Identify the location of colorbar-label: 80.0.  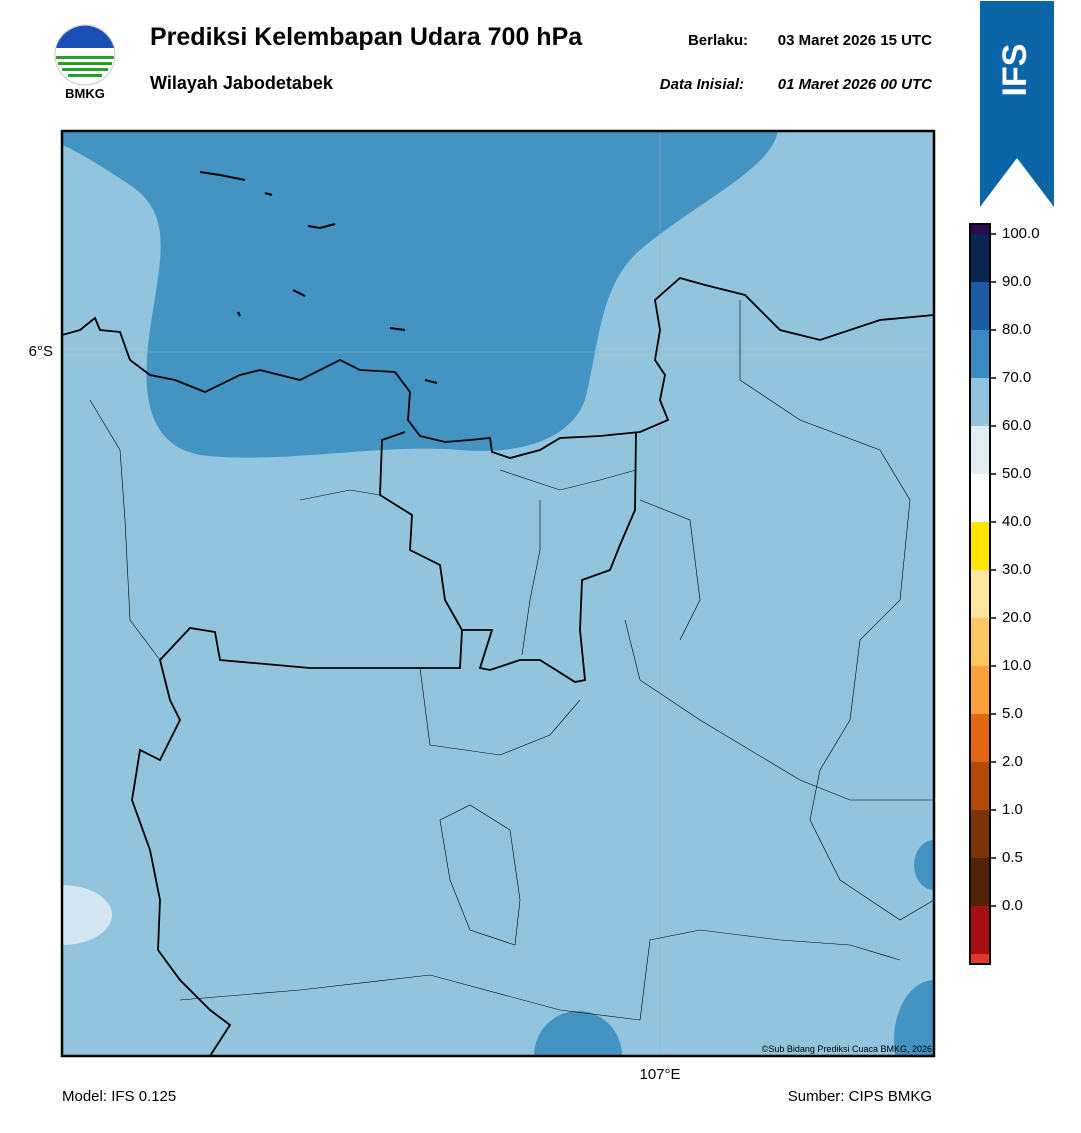
(1016, 329).